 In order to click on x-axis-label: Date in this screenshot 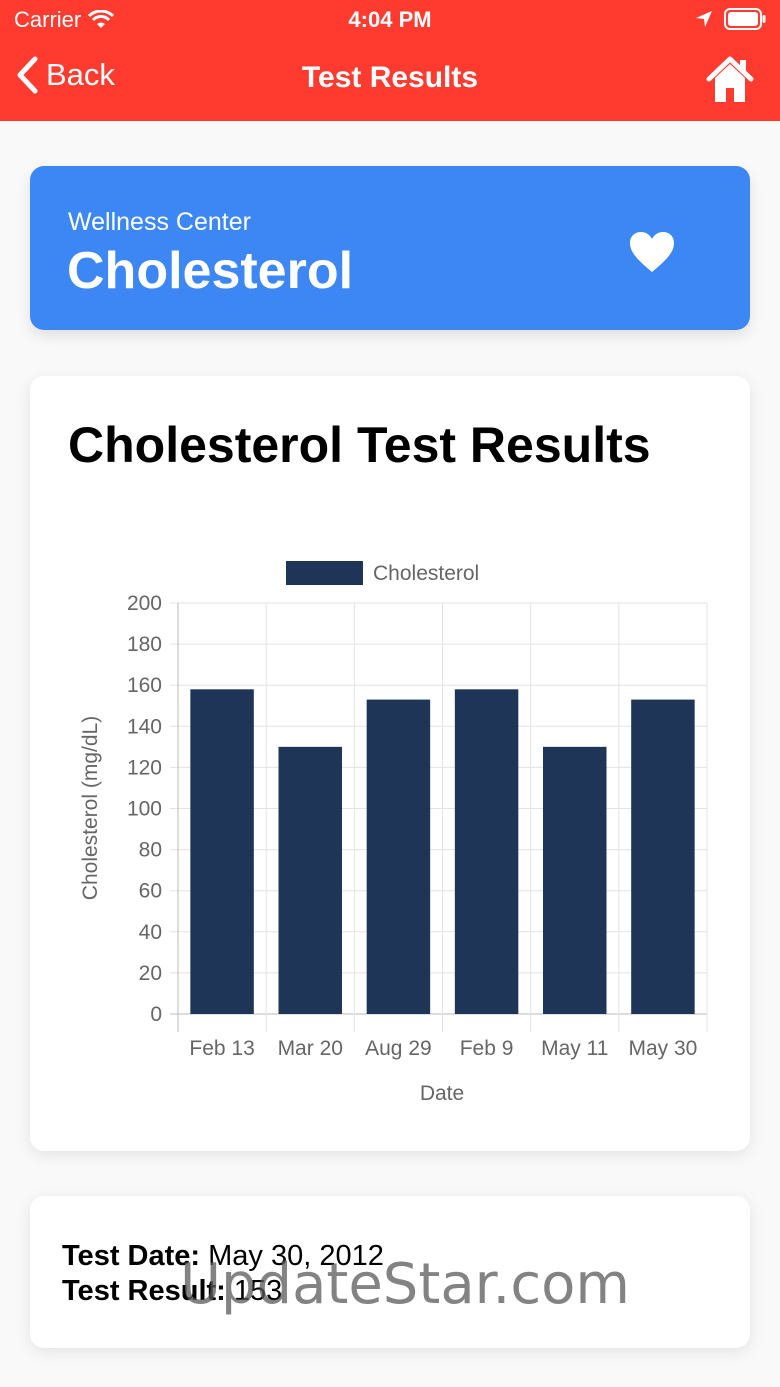, I will do `click(442, 1093)`.